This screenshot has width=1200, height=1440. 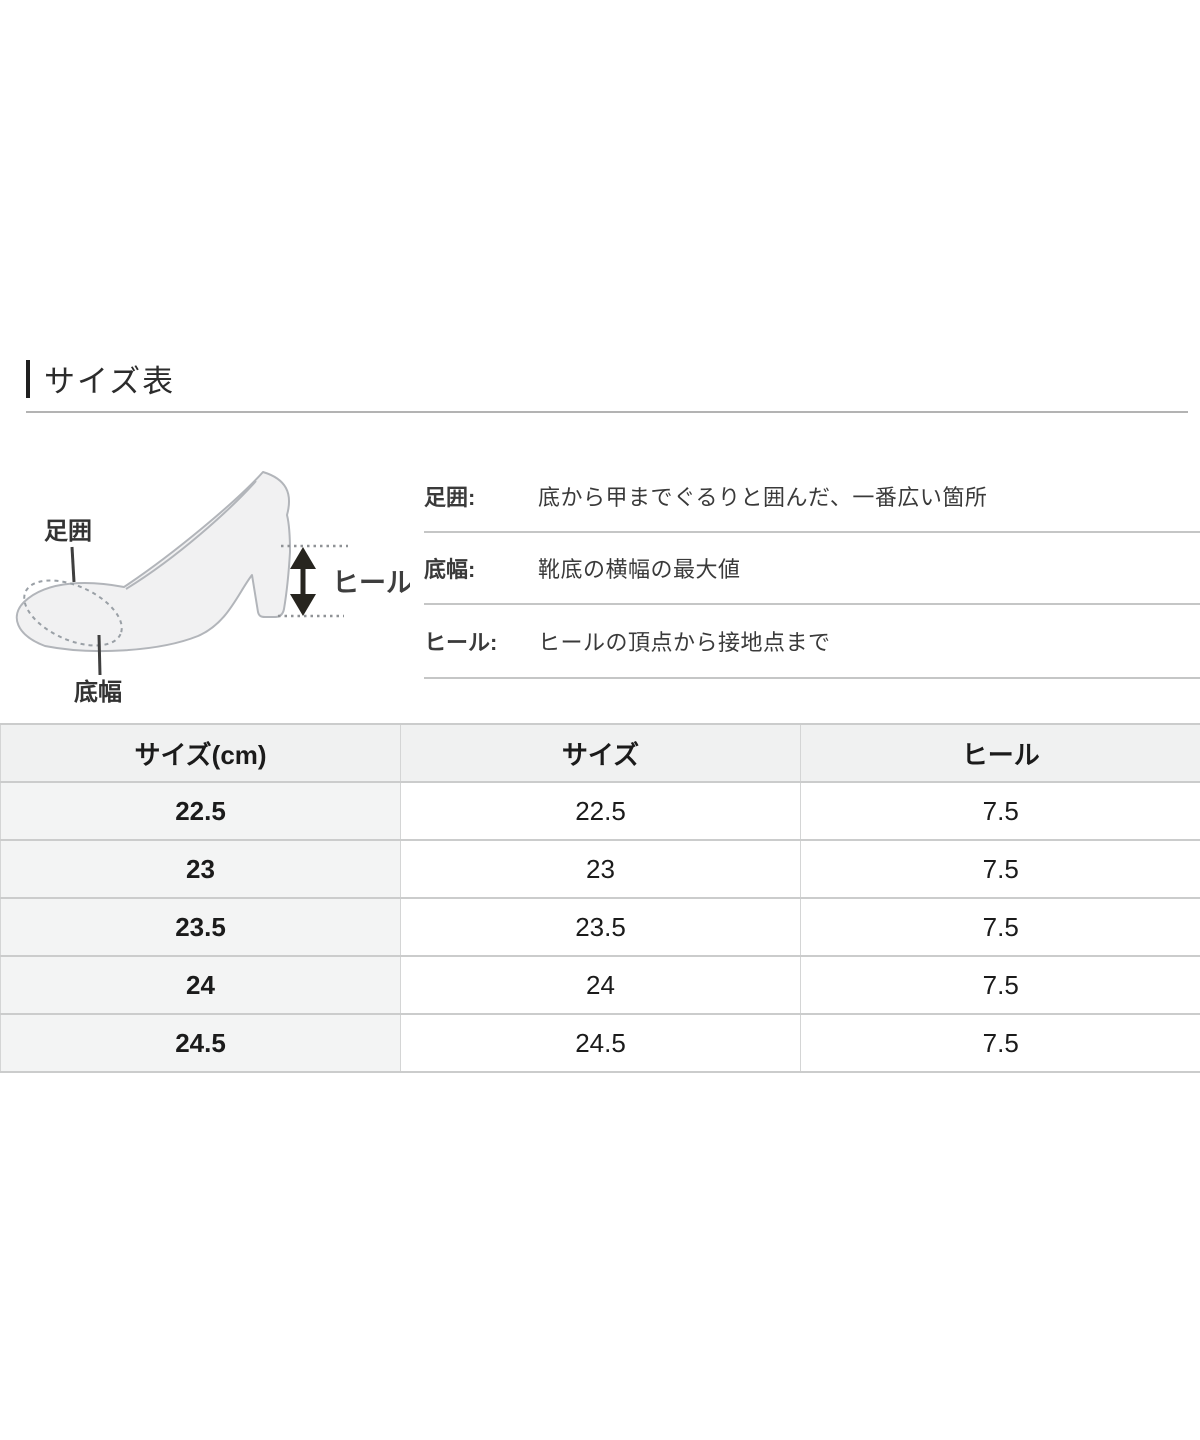 I want to click on shoe-opening-line, so click(x=191, y=535).